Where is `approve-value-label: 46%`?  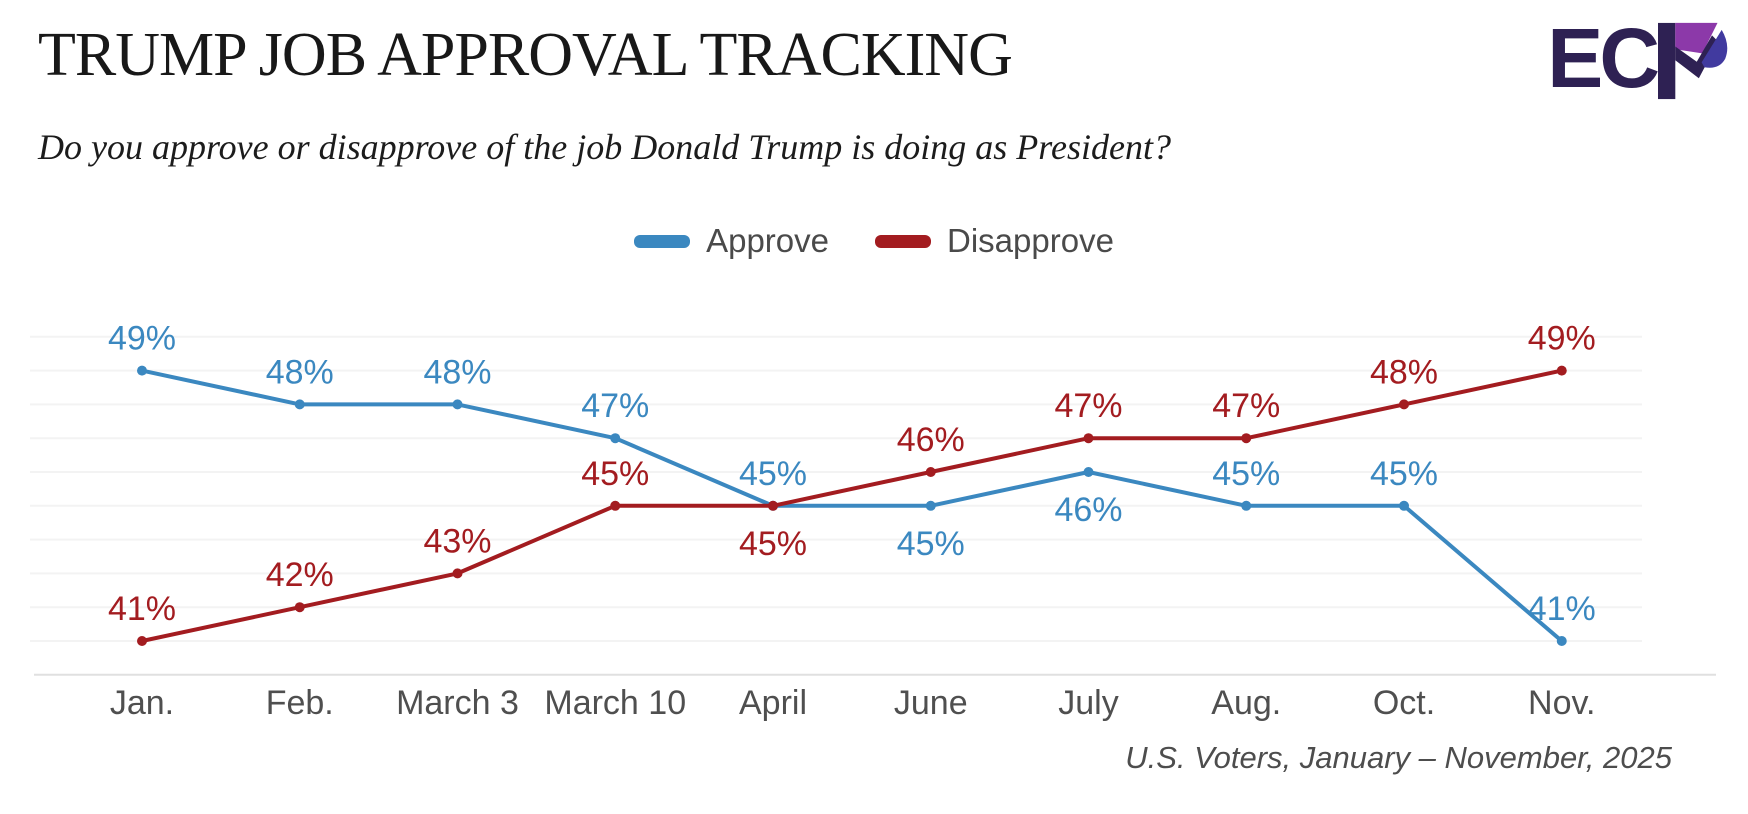 approve-value-label: 46% is located at coordinates (1088, 510).